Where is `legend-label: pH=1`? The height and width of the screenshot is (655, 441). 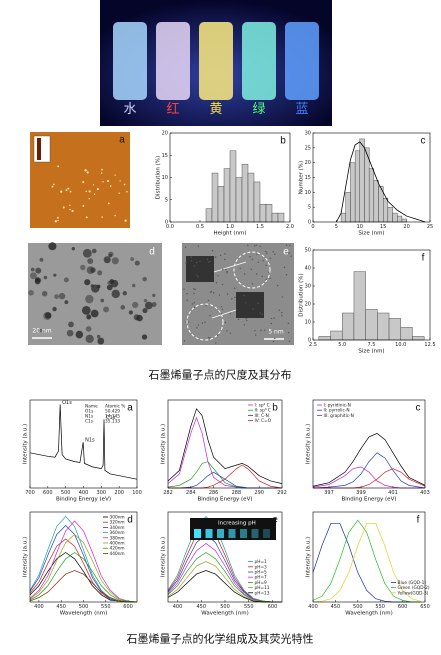 legend-label: pH=1 is located at coordinates (261, 562).